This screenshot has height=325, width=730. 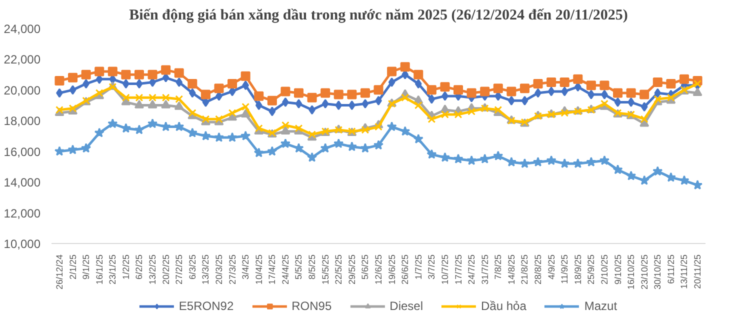 What do you see at coordinates (391, 269) in the screenshot?
I see `x-tick-label: 19/6/25` at bounding box center [391, 269].